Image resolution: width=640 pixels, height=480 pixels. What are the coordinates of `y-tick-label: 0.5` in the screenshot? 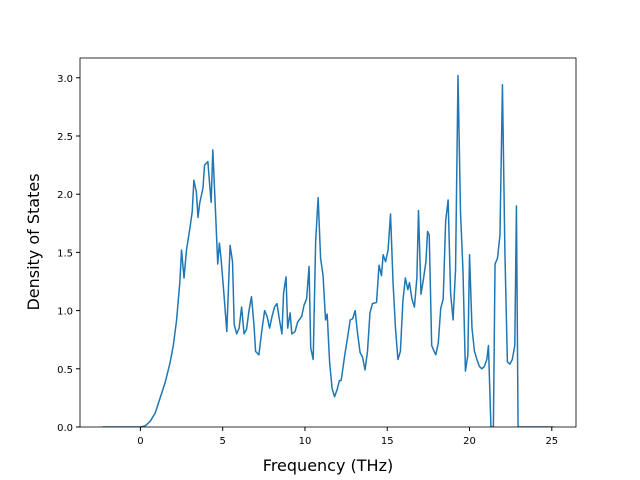 It's located at (65, 370).